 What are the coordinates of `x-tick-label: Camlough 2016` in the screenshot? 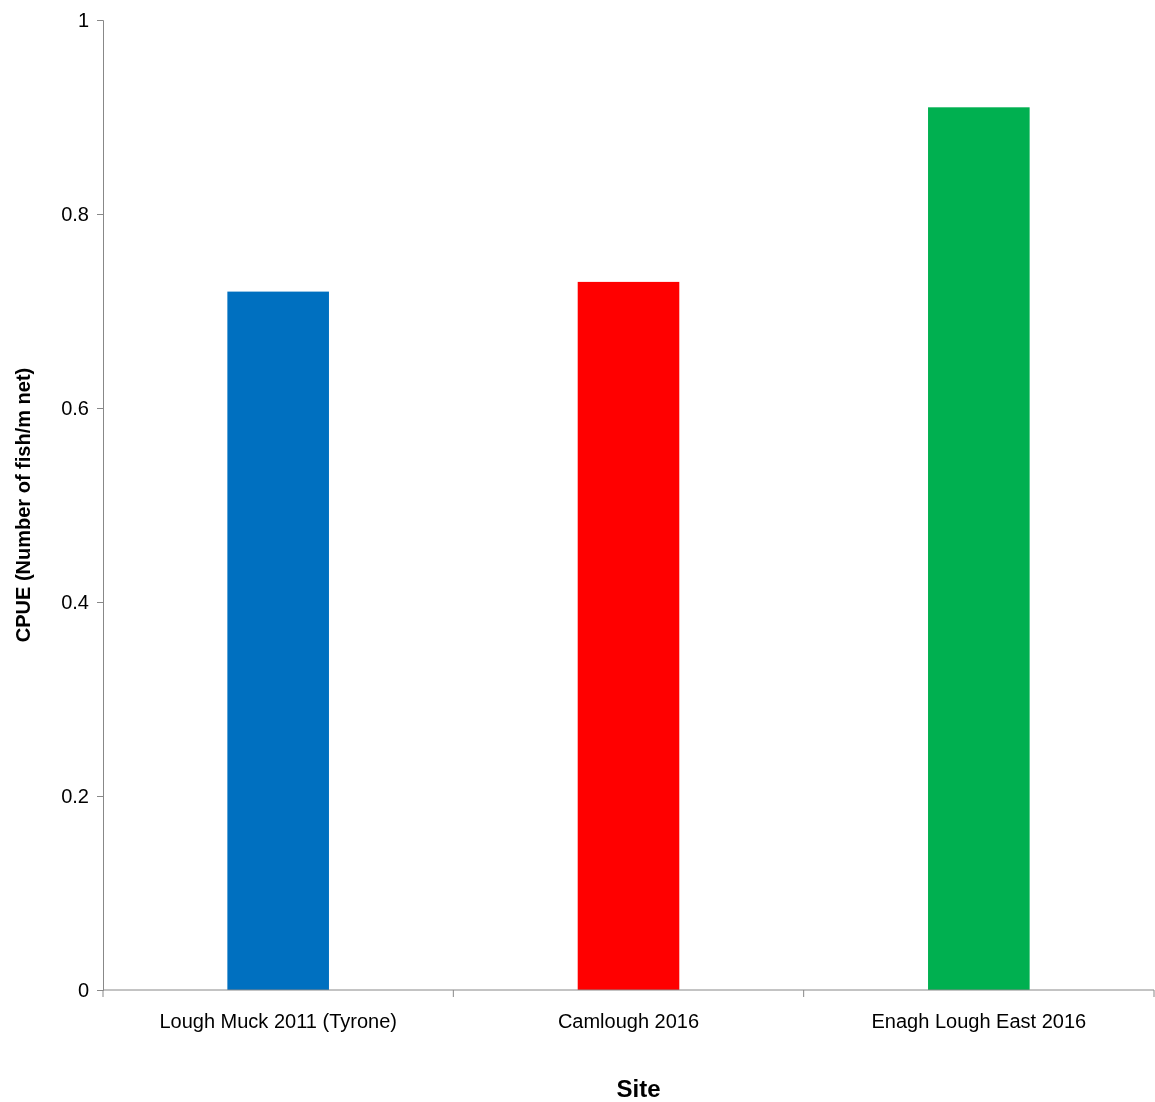 It's located at (628, 1021).